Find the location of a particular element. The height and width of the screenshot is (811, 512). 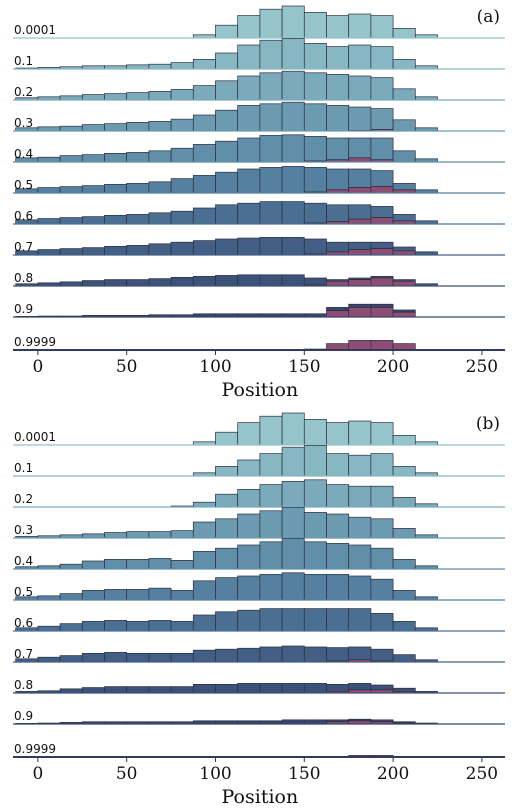

x-tick-label: 0 is located at coordinates (37, 774).